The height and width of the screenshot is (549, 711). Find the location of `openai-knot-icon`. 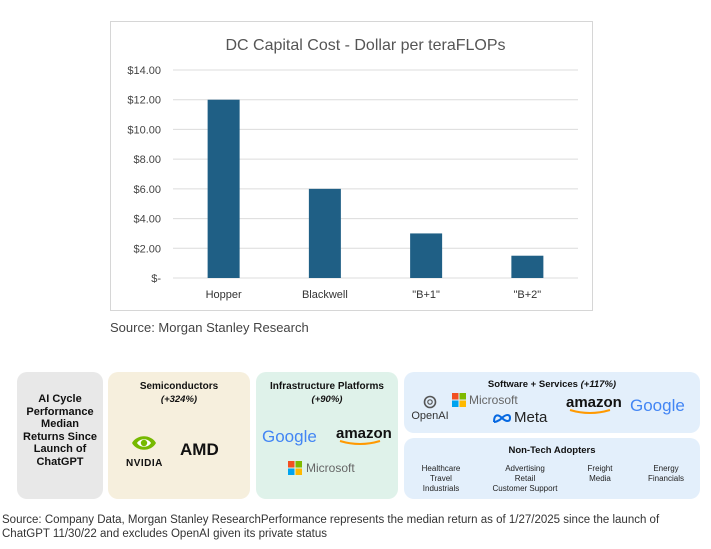

openai-knot-icon is located at coordinates (430, 402).